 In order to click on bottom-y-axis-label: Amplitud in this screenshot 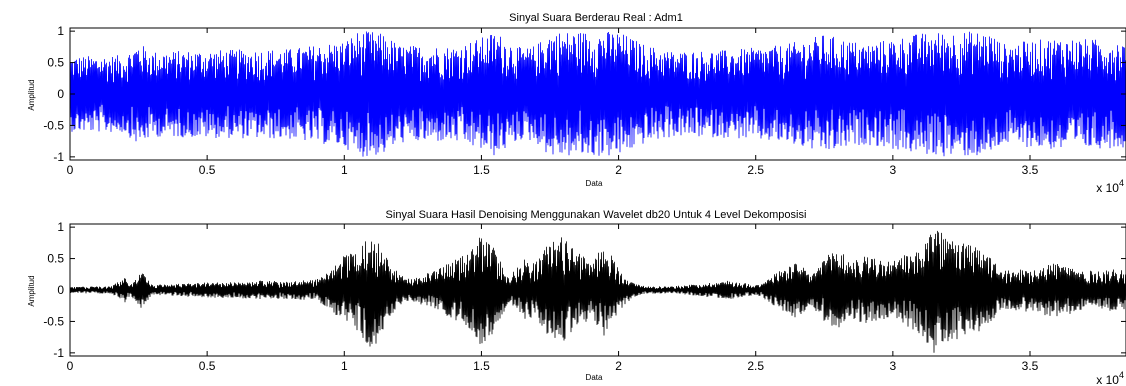, I will do `click(31, 290)`.